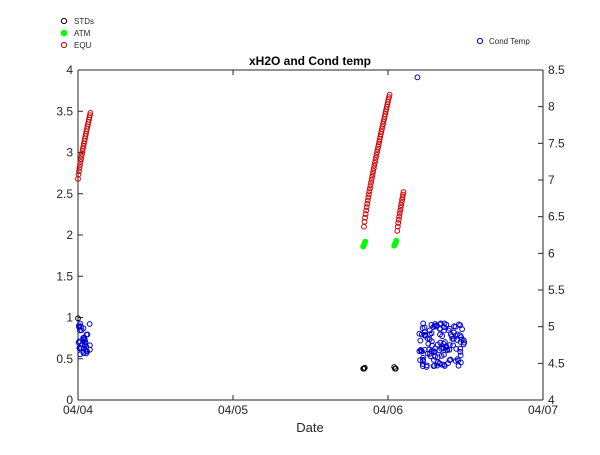 The height and width of the screenshot is (455, 600). Describe the element at coordinates (556, 363) in the screenshot. I see `right-y-tick-label: 4.5` at that location.